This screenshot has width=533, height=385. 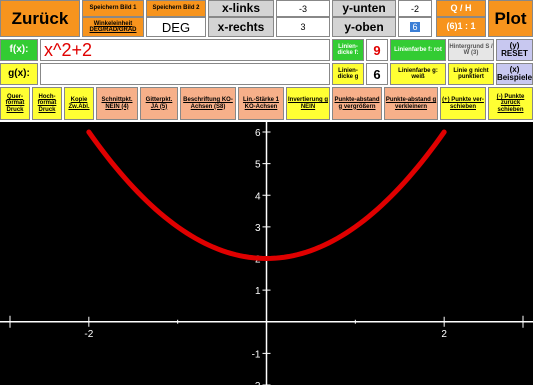 I want to click on x-left-input: -3, so click(x=303, y=8).